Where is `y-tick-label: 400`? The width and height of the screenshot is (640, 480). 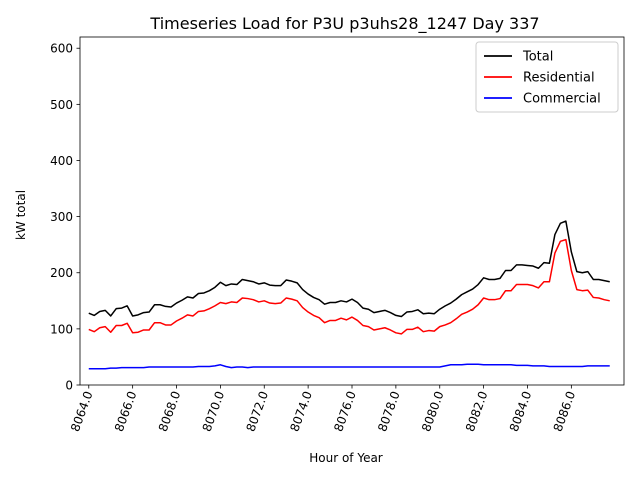 y-tick-label: 400 is located at coordinates (61, 161).